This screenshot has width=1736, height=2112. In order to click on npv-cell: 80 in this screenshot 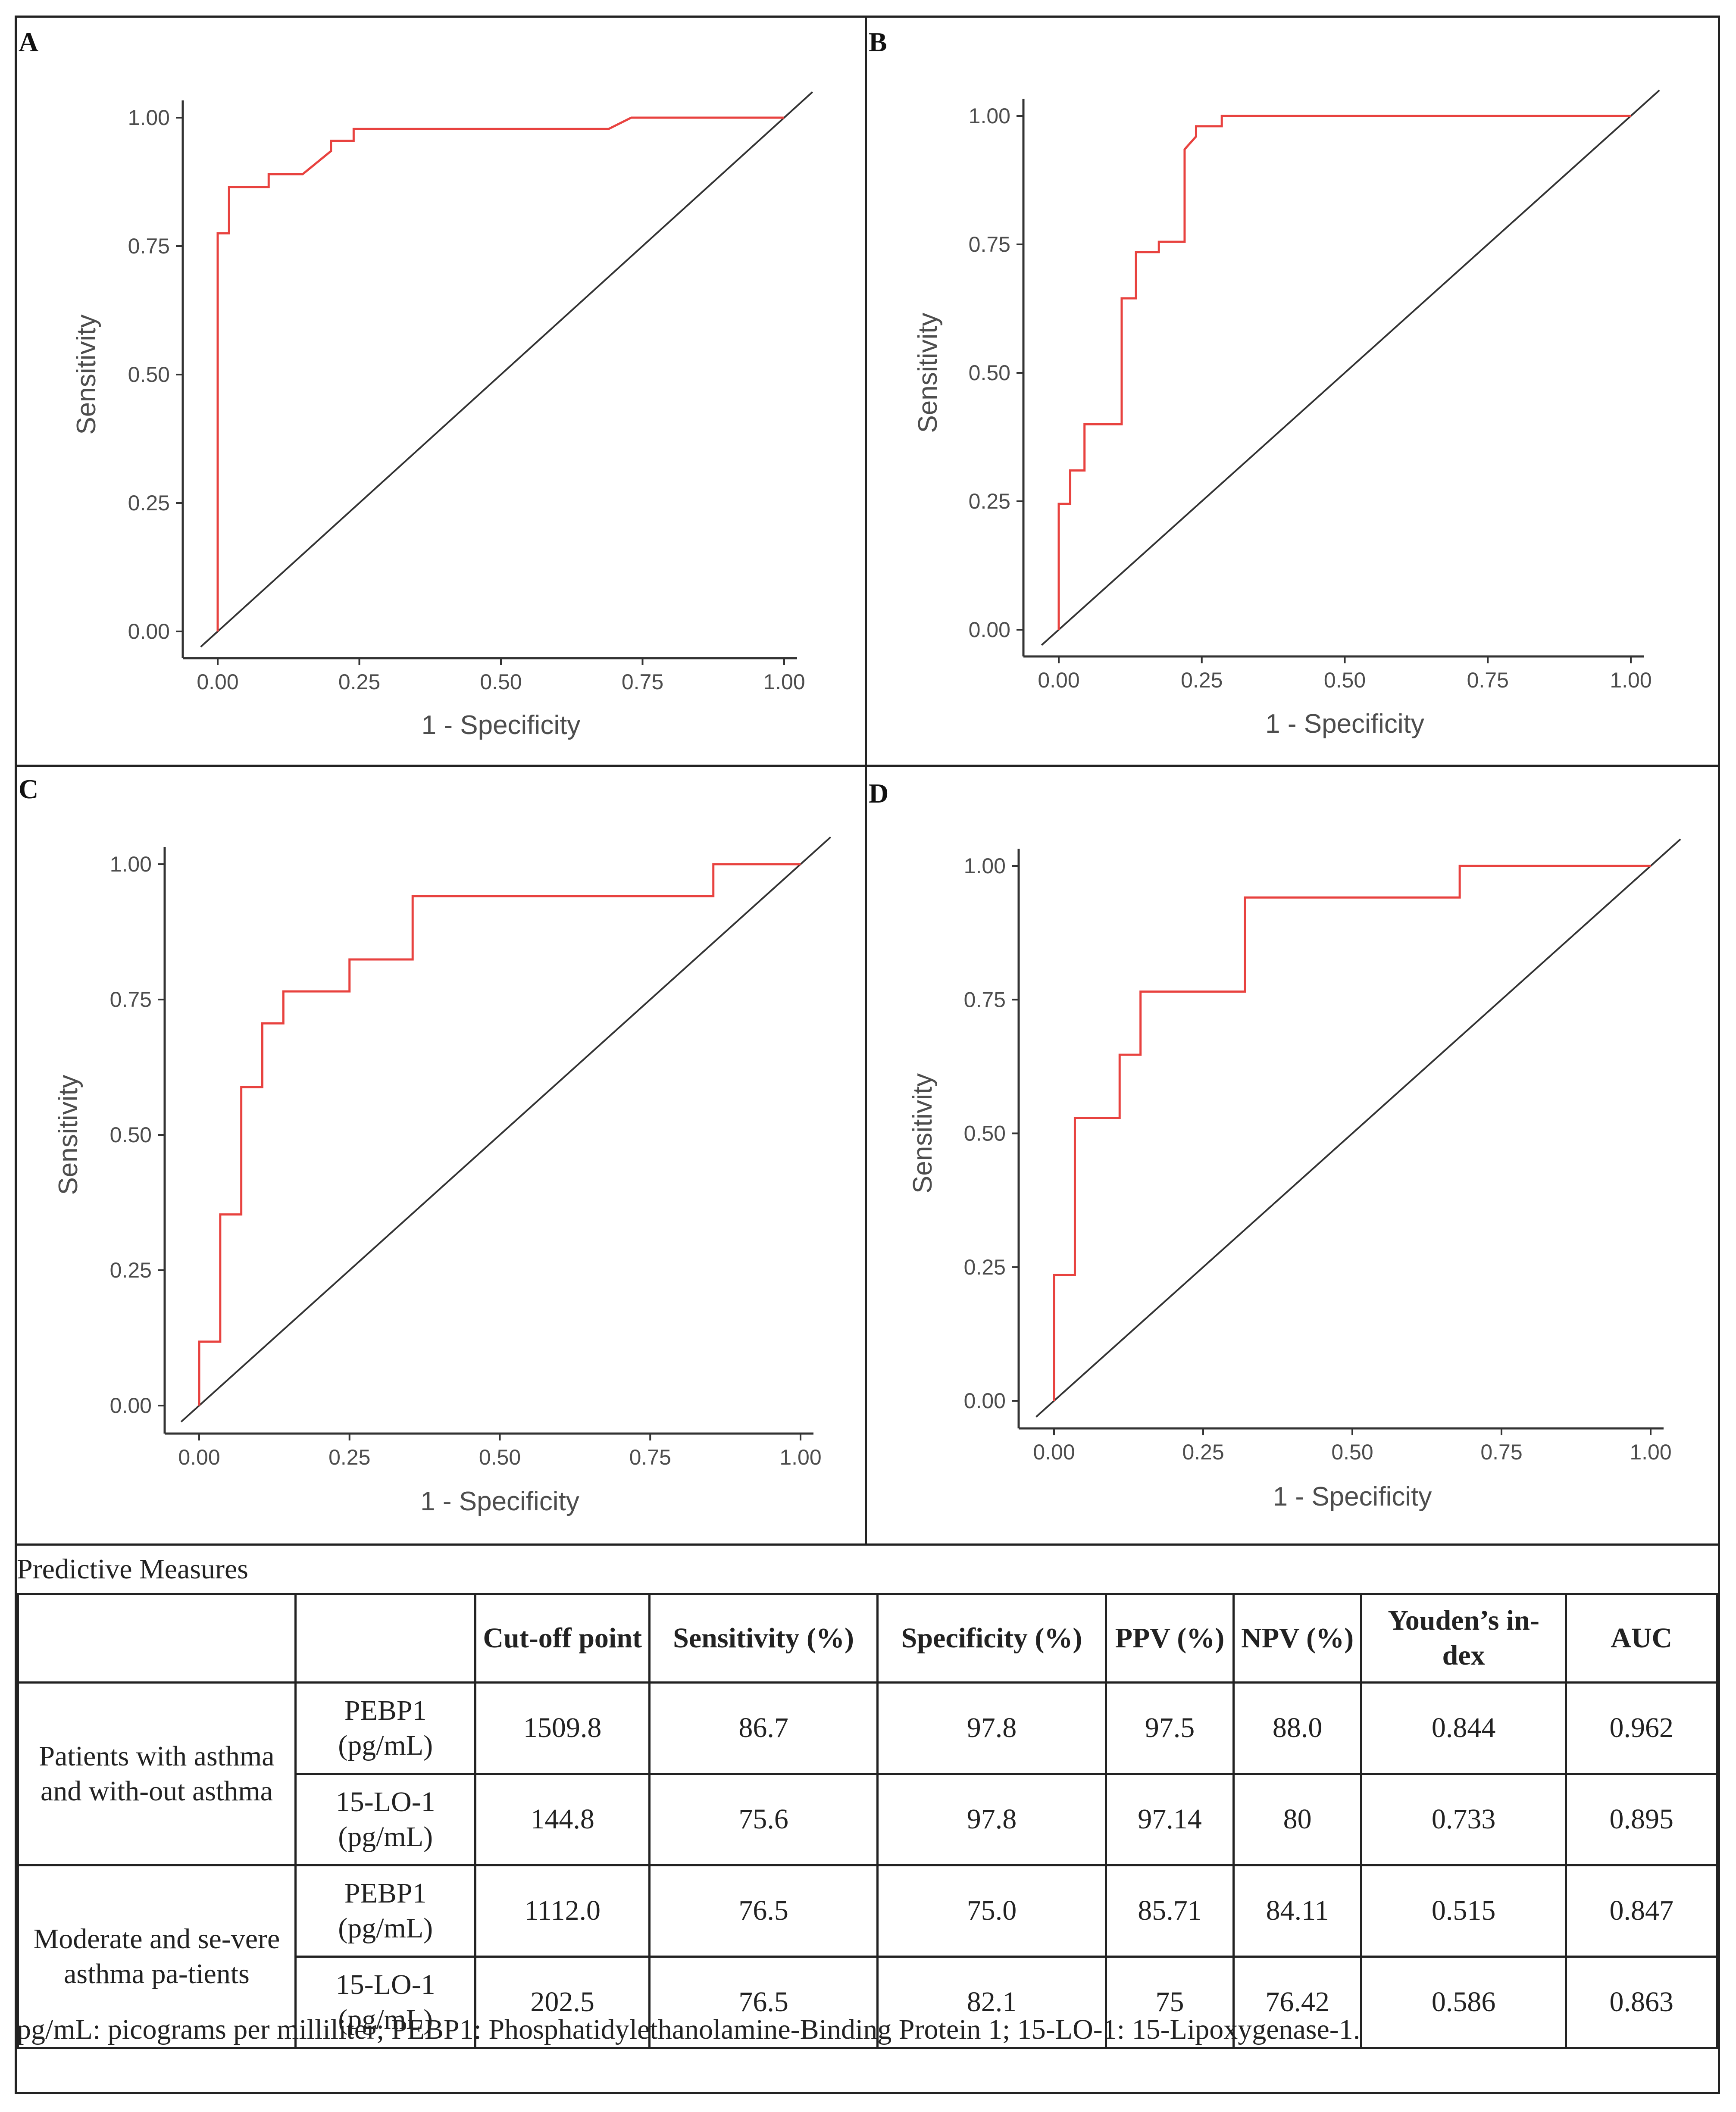, I will do `click(1297, 1819)`.